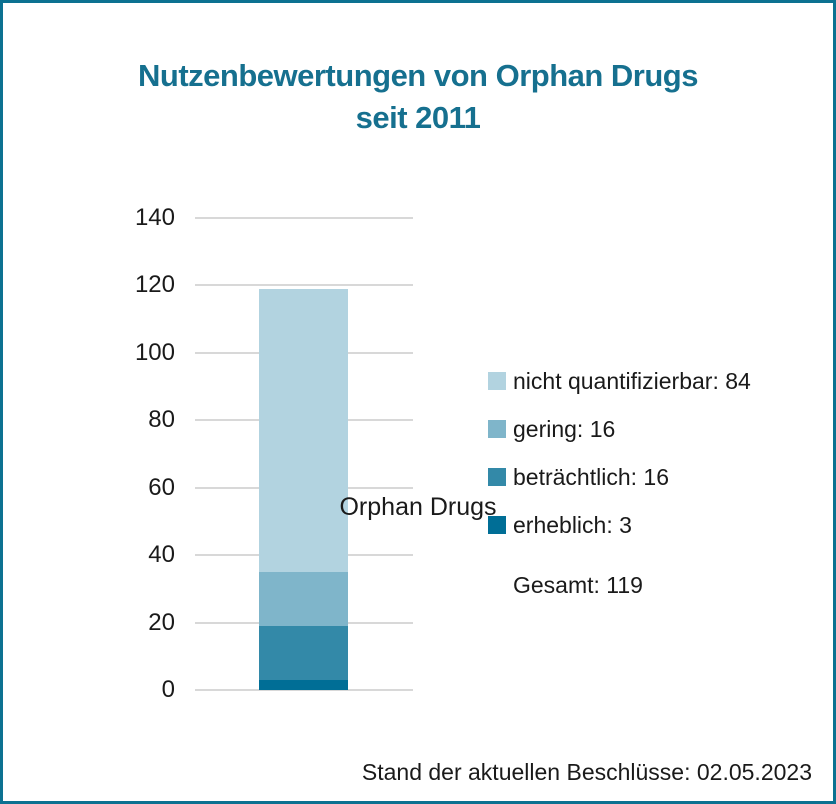  I want to click on bar-segment-erheblich, so click(303, 684).